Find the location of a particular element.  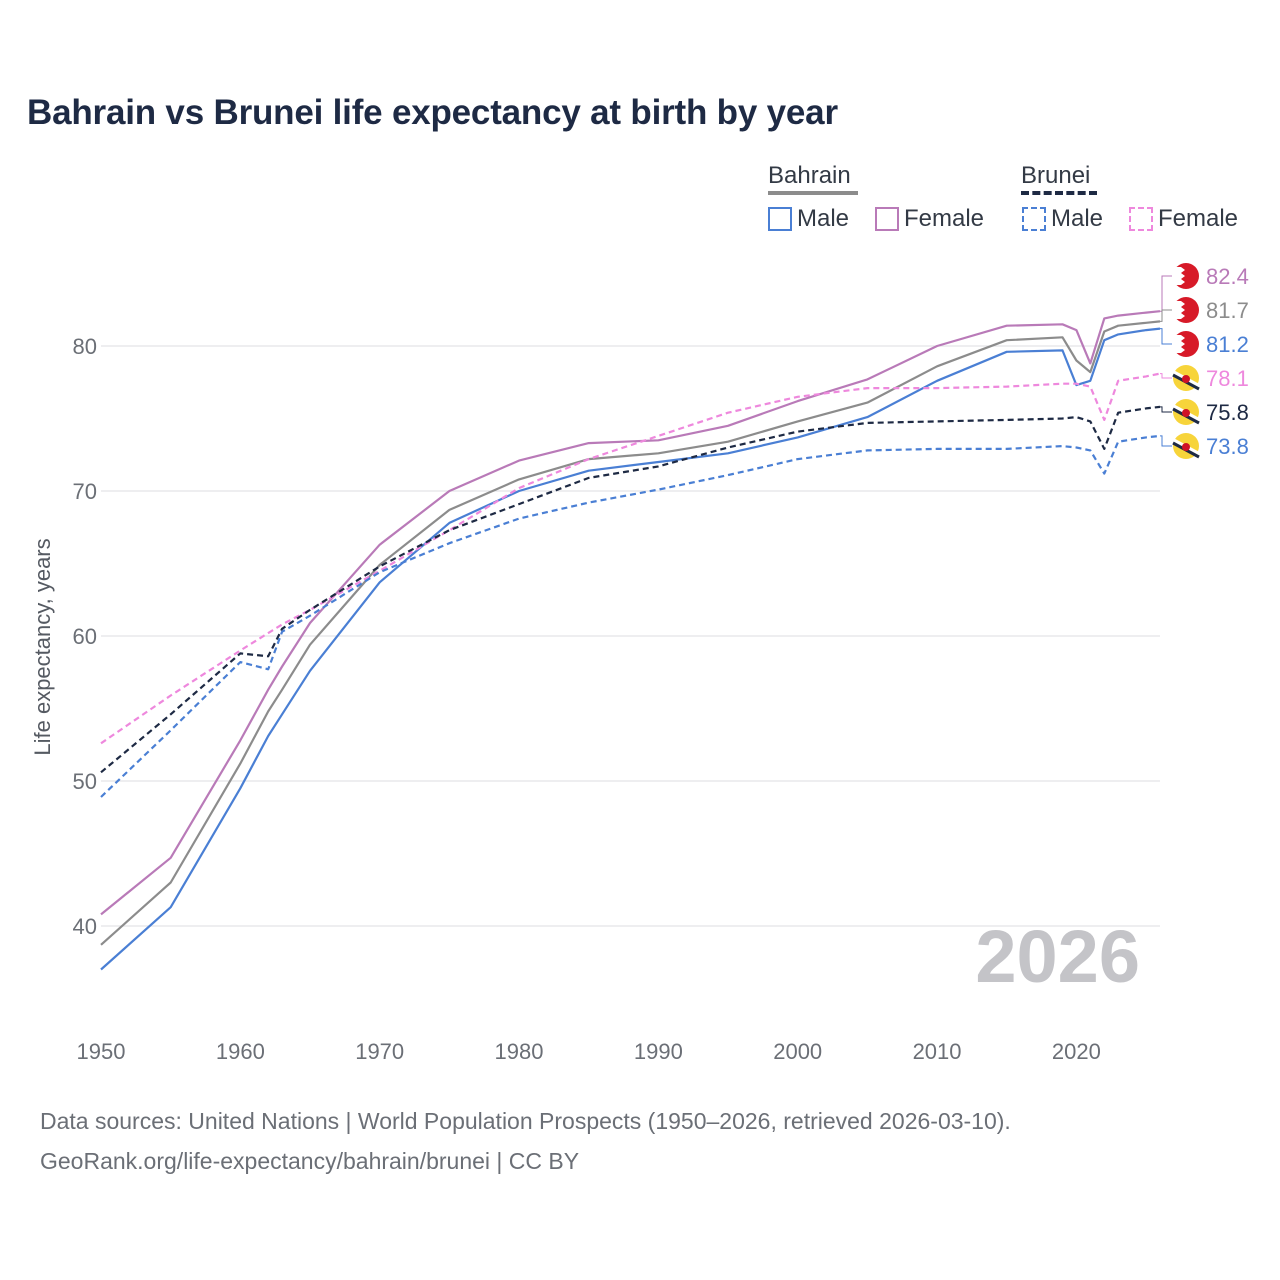

end-labels: 82.4 81.7 81.2 78.1 75.8 73.8 is located at coordinates (1204, 361).